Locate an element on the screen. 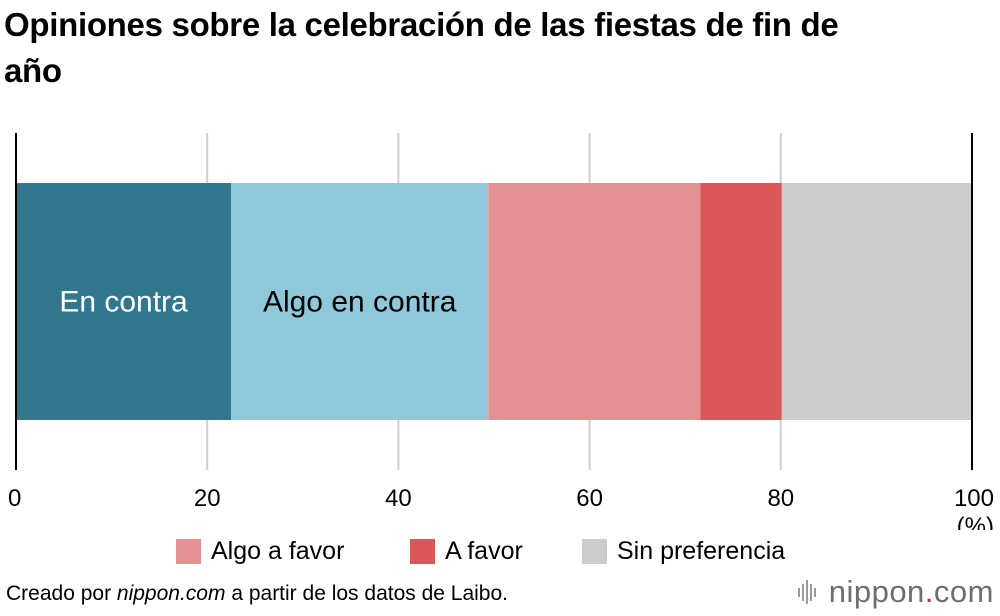  legend: Algo a favor A favor Sin preferencia is located at coordinates (500, 551).